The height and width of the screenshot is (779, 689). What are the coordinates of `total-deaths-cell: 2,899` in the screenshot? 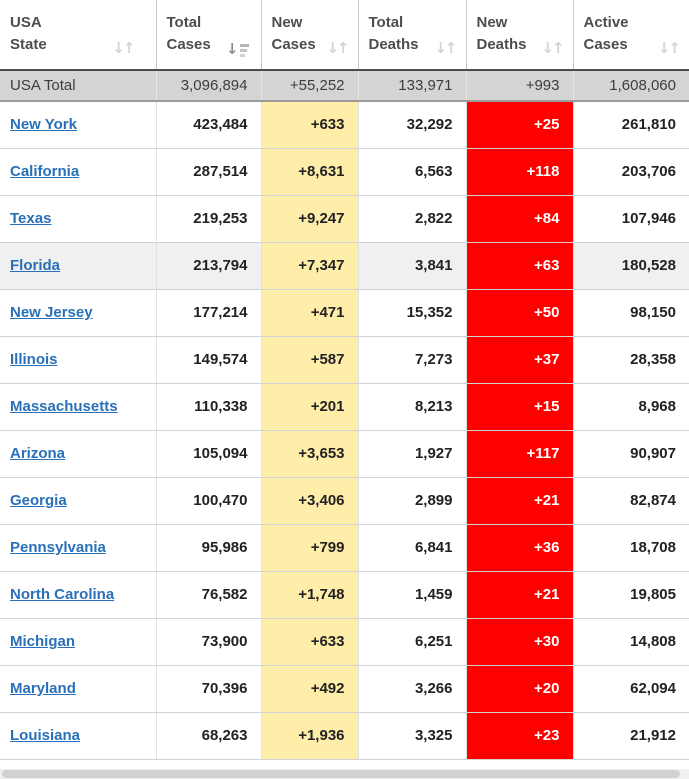 It's located at (411, 501).